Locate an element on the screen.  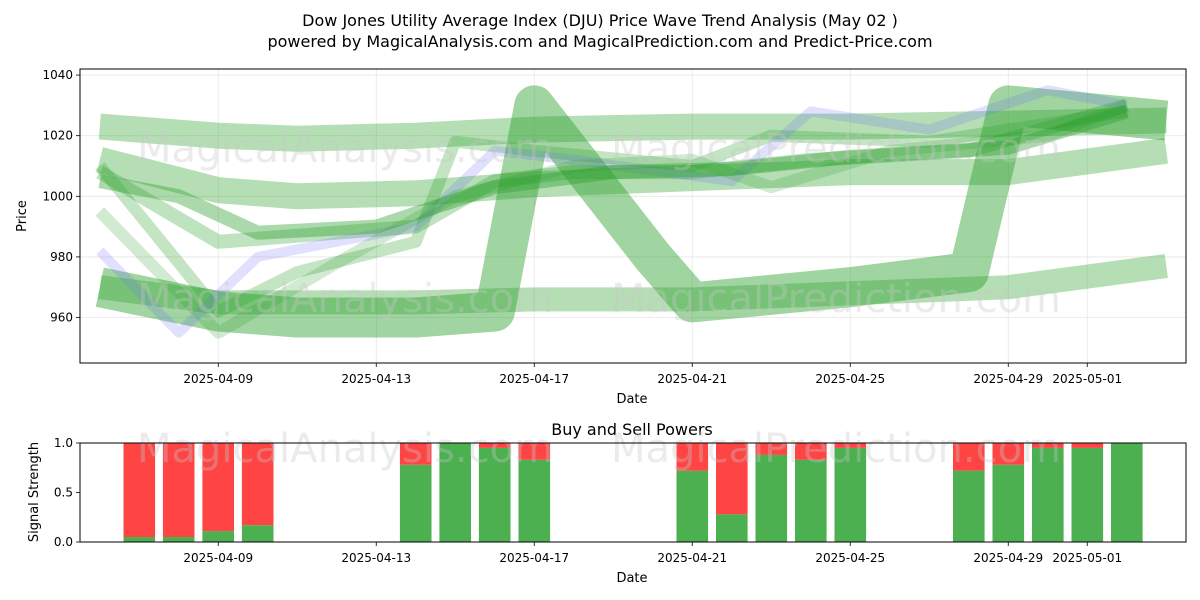
signal-x-tick-label: 2025-04-21 is located at coordinates (692, 558).